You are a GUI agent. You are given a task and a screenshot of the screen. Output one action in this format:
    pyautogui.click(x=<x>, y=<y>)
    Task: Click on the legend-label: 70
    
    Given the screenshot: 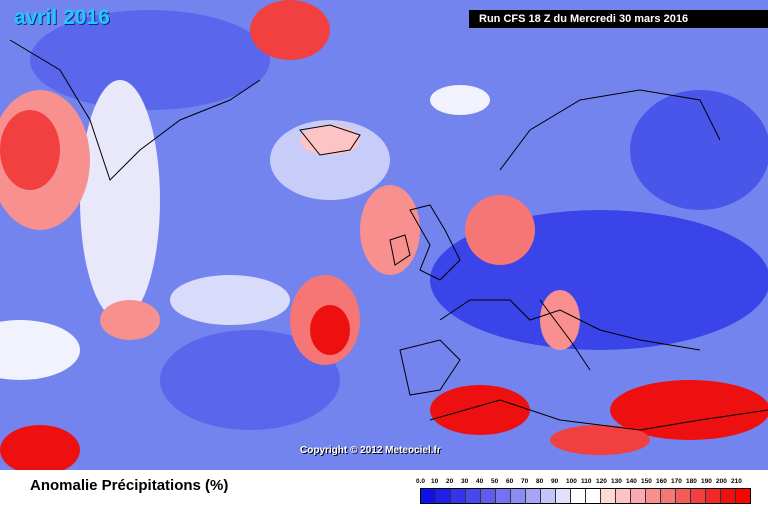 What is the action you would take?
    pyautogui.click(x=525, y=481)
    